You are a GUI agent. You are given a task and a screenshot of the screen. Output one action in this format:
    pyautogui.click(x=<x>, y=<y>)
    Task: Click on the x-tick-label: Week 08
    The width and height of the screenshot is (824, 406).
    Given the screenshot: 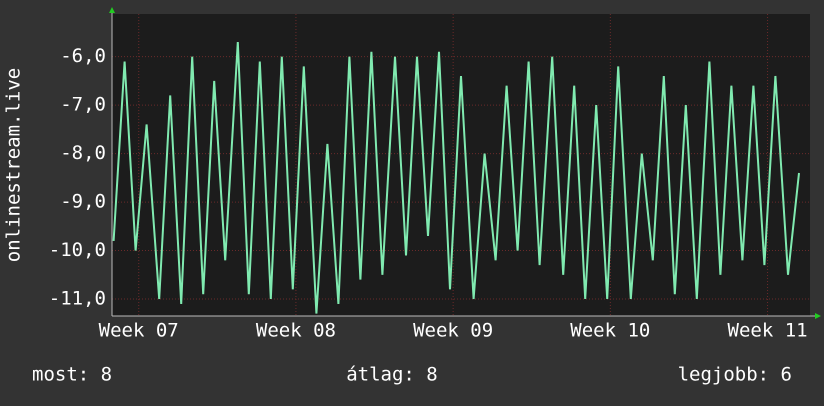 What is the action you would take?
    pyautogui.click(x=296, y=331)
    